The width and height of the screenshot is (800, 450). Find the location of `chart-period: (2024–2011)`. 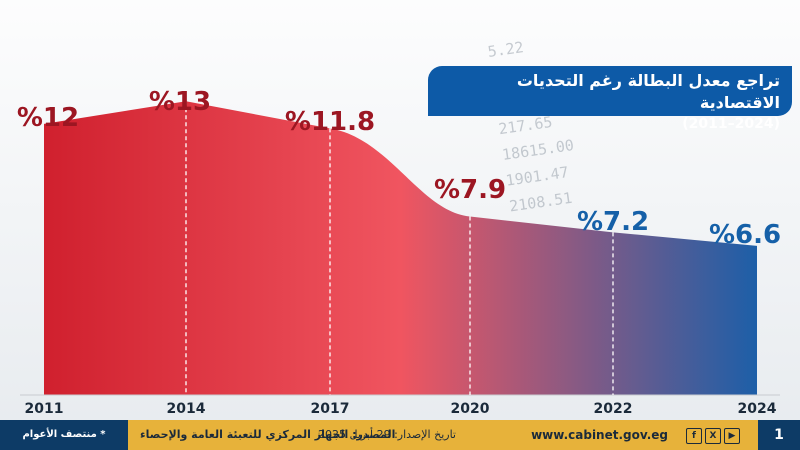

chart-period: (2024–2011) is located at coordinates (731, 124).